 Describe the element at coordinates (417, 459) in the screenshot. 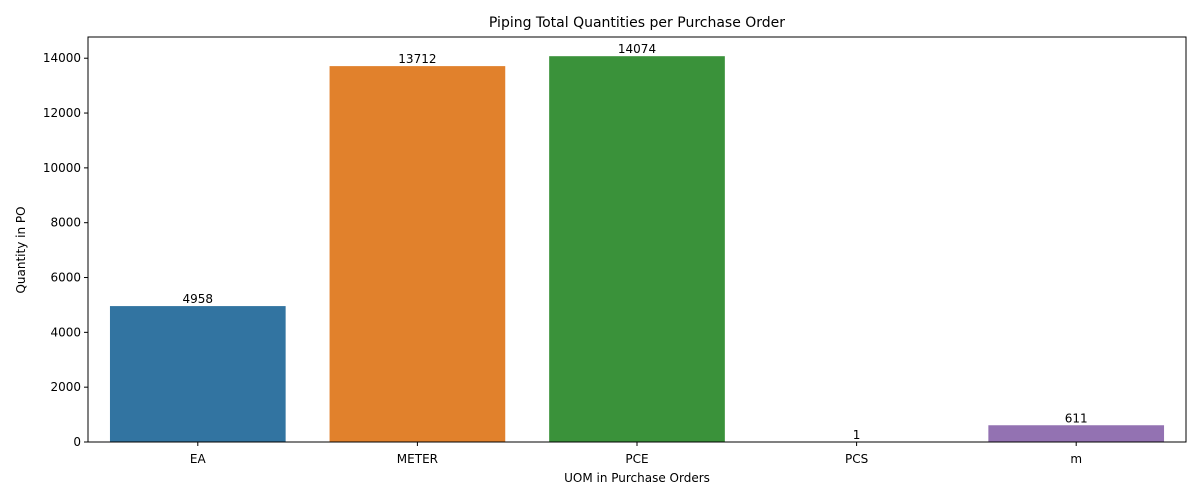

I see `x-tick-label-meter: METER` at that location.